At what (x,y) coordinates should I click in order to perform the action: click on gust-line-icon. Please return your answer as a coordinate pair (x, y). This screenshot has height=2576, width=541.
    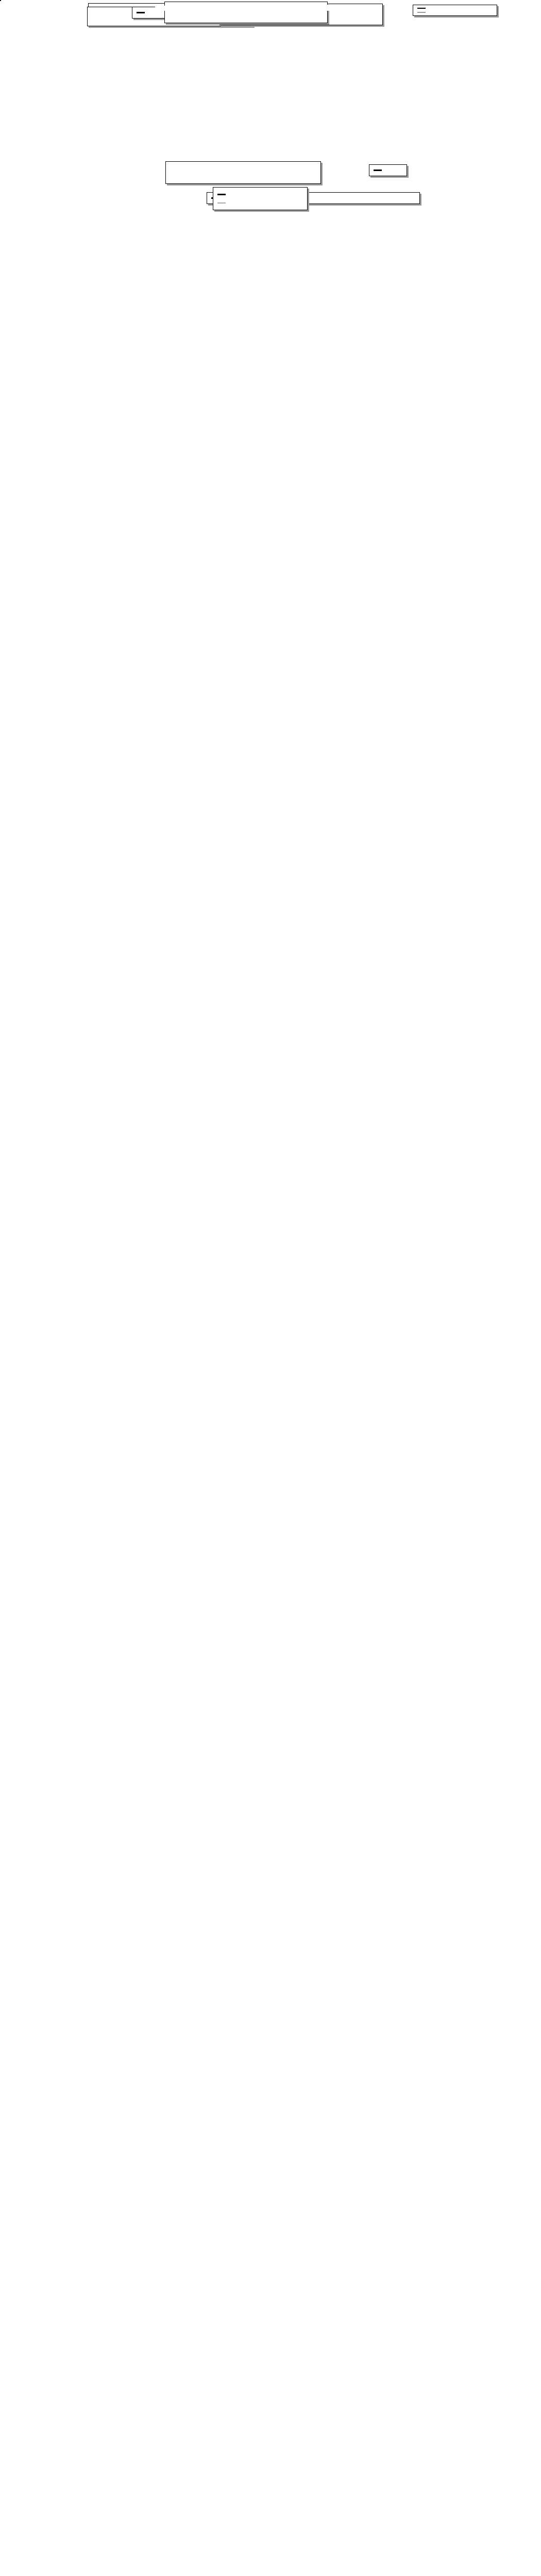
    Looking at the image, I should click on (421, 12).